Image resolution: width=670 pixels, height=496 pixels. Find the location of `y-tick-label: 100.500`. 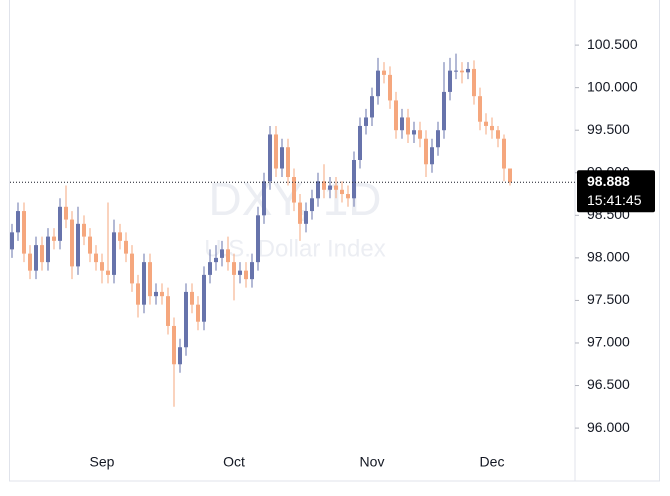

y-tick-label: 100.500 is located at coordinates (612, 44).